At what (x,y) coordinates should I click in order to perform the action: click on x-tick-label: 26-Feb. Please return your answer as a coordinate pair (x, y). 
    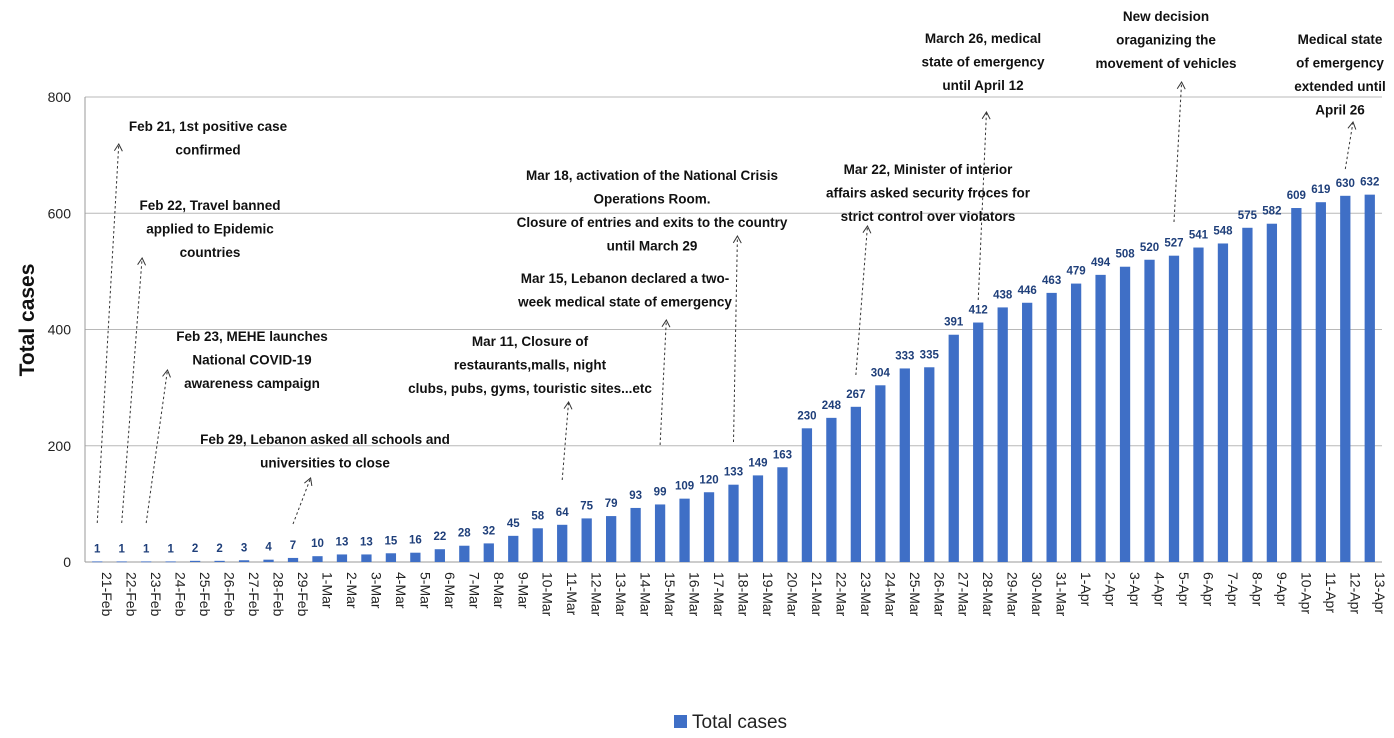
    Looking at the image, I should click on (230, 594).